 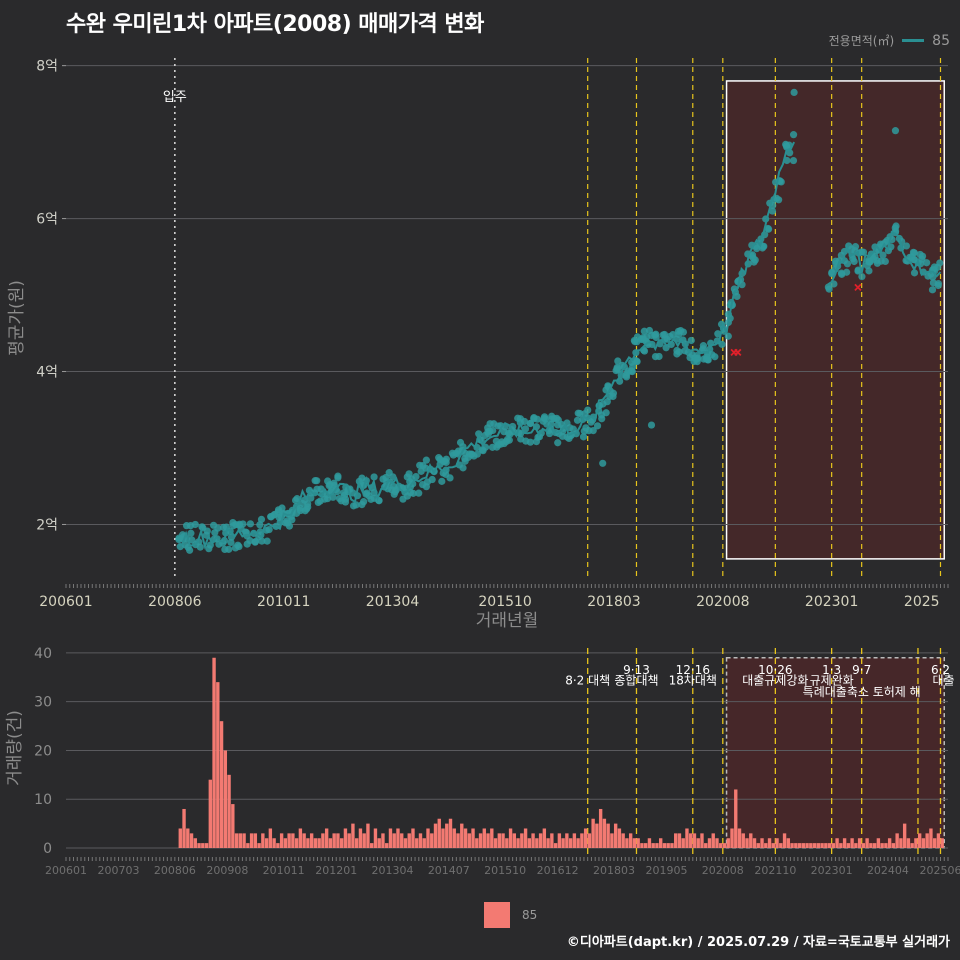 I want to click on outlier-point, so click(x=895, y=131).